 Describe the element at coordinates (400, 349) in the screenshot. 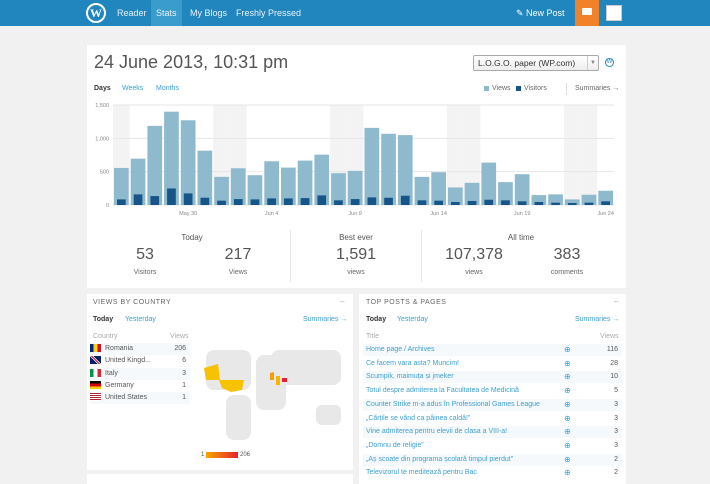

I see `post-title-link: Home page / Archives` at that location.